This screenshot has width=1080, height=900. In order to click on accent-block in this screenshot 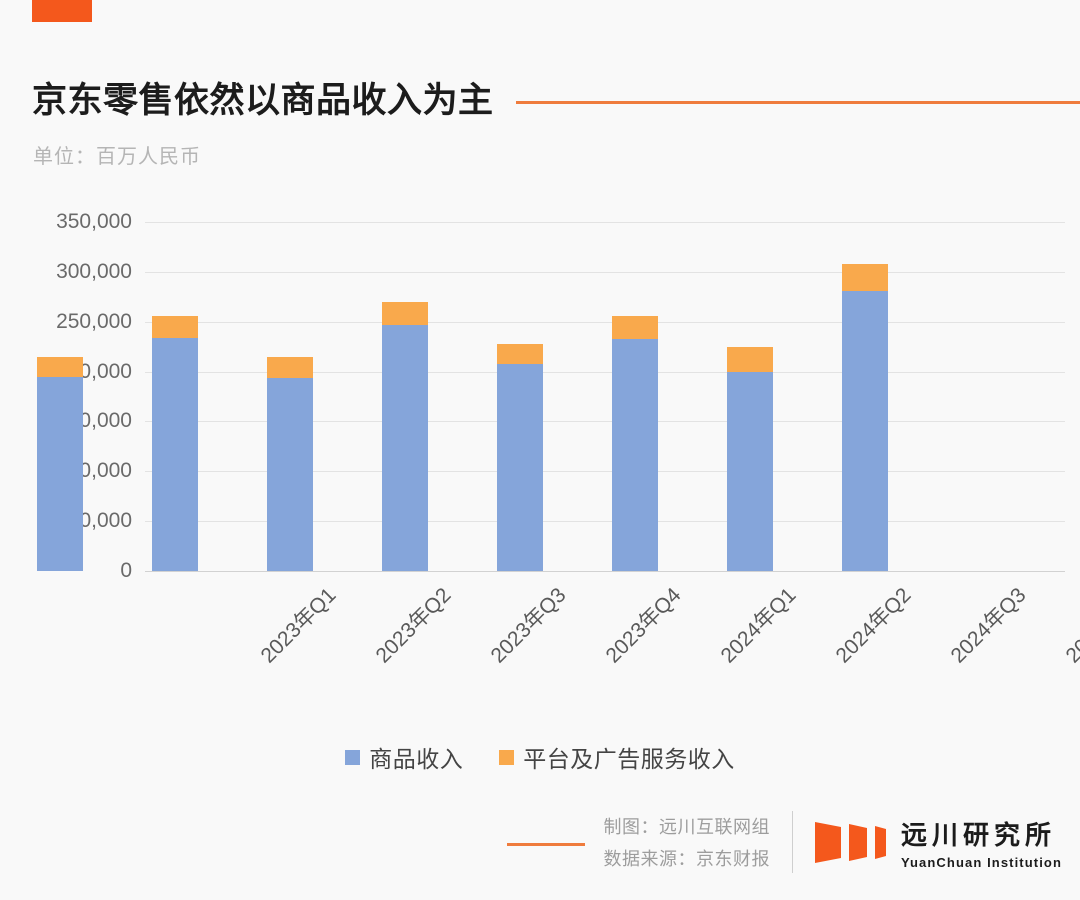, I will do `click(62, 11)`.